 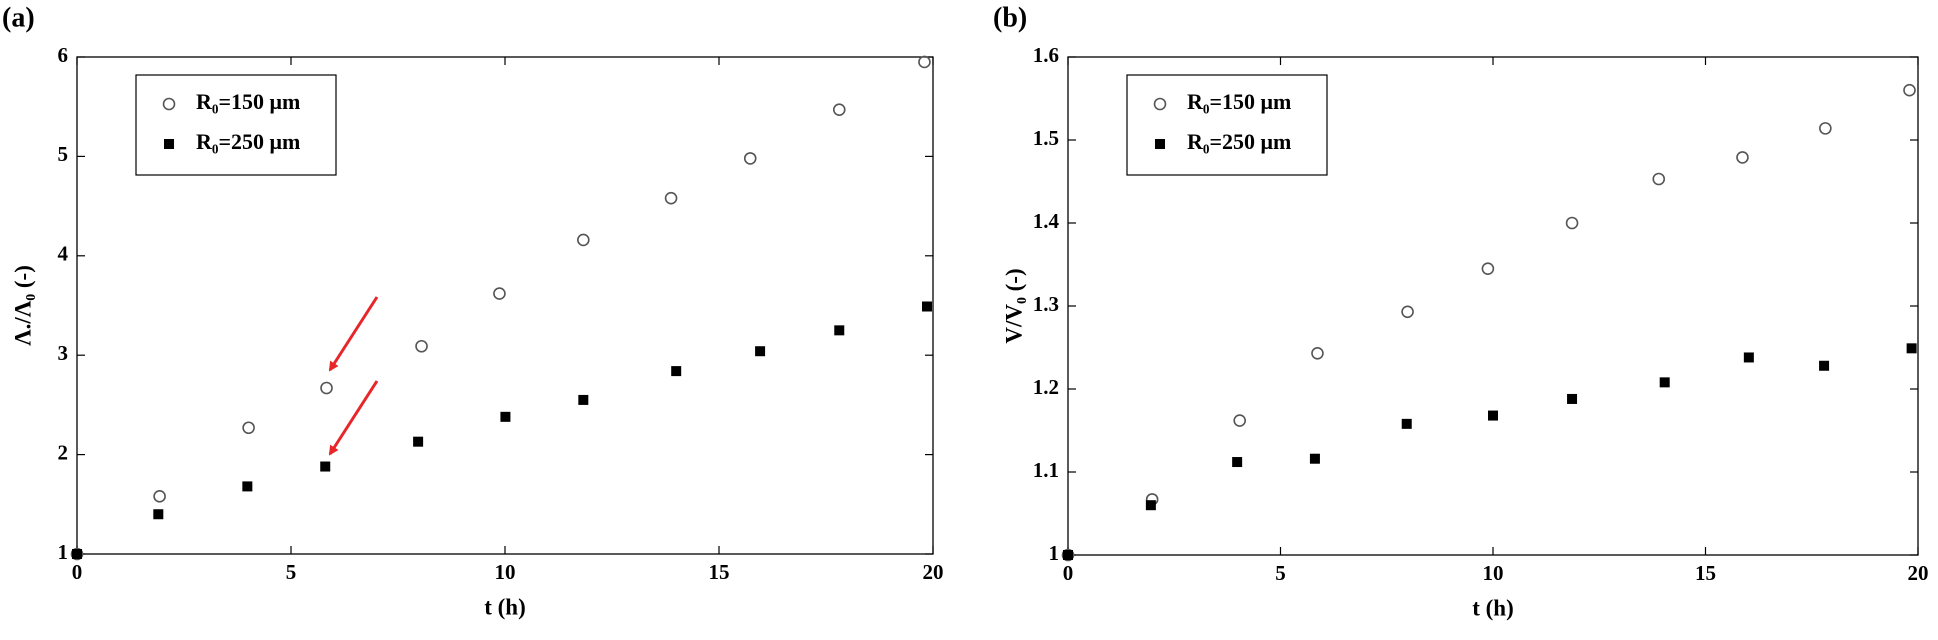 I want to click on y-tick-label: 1.3, so click(x=1046, y=304).